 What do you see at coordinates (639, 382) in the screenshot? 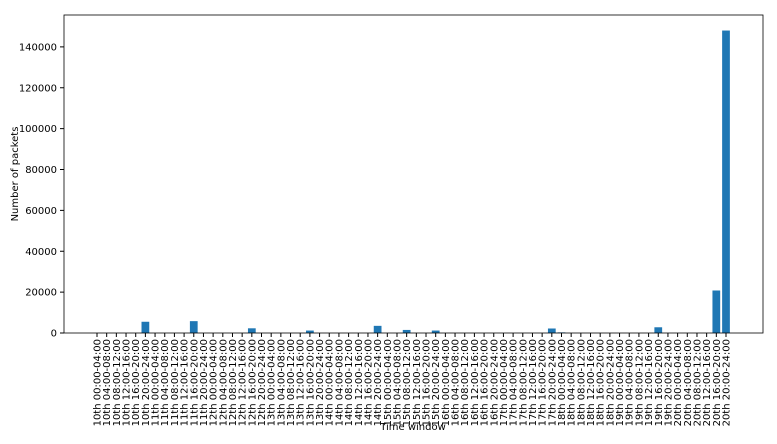
I see `x-tick-label: 19th 08:00-12:00` at bounding box center [639, 382].